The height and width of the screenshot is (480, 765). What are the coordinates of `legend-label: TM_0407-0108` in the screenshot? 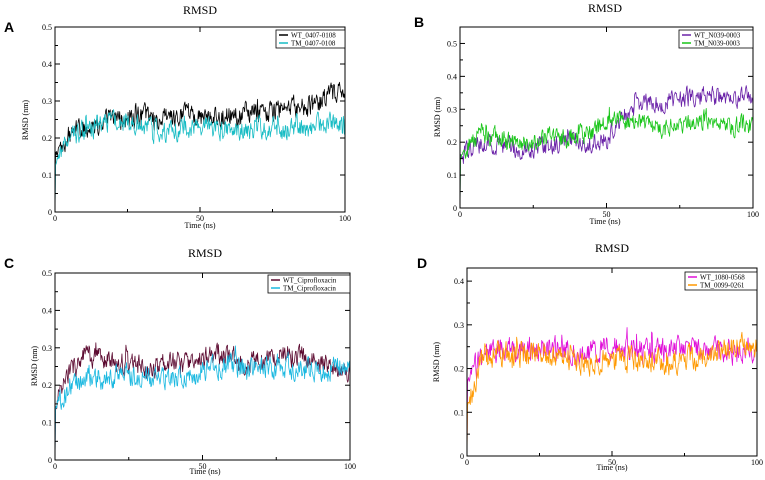 It's located at (313, 44).